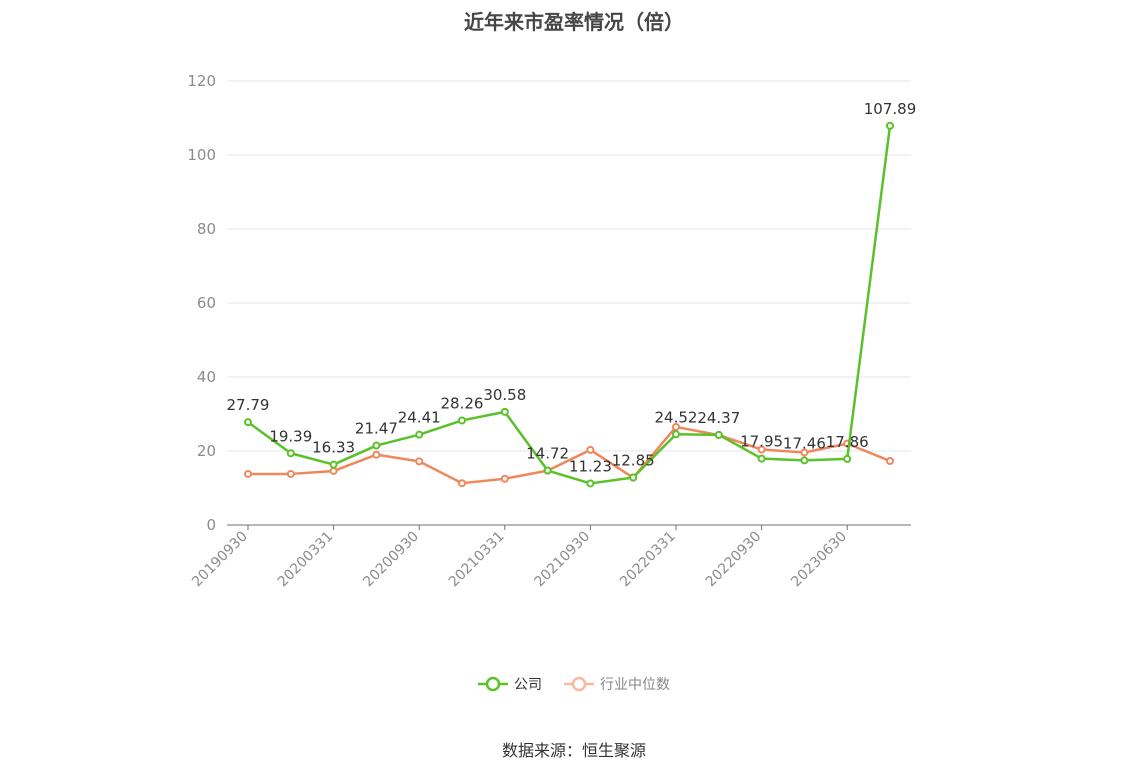 The width and height of the screenshot is (1148, 776). What do you see at coordinates (206, 377) in the screenshot?
I see `y-tick-label: 40` at bounding box center [206, 377].